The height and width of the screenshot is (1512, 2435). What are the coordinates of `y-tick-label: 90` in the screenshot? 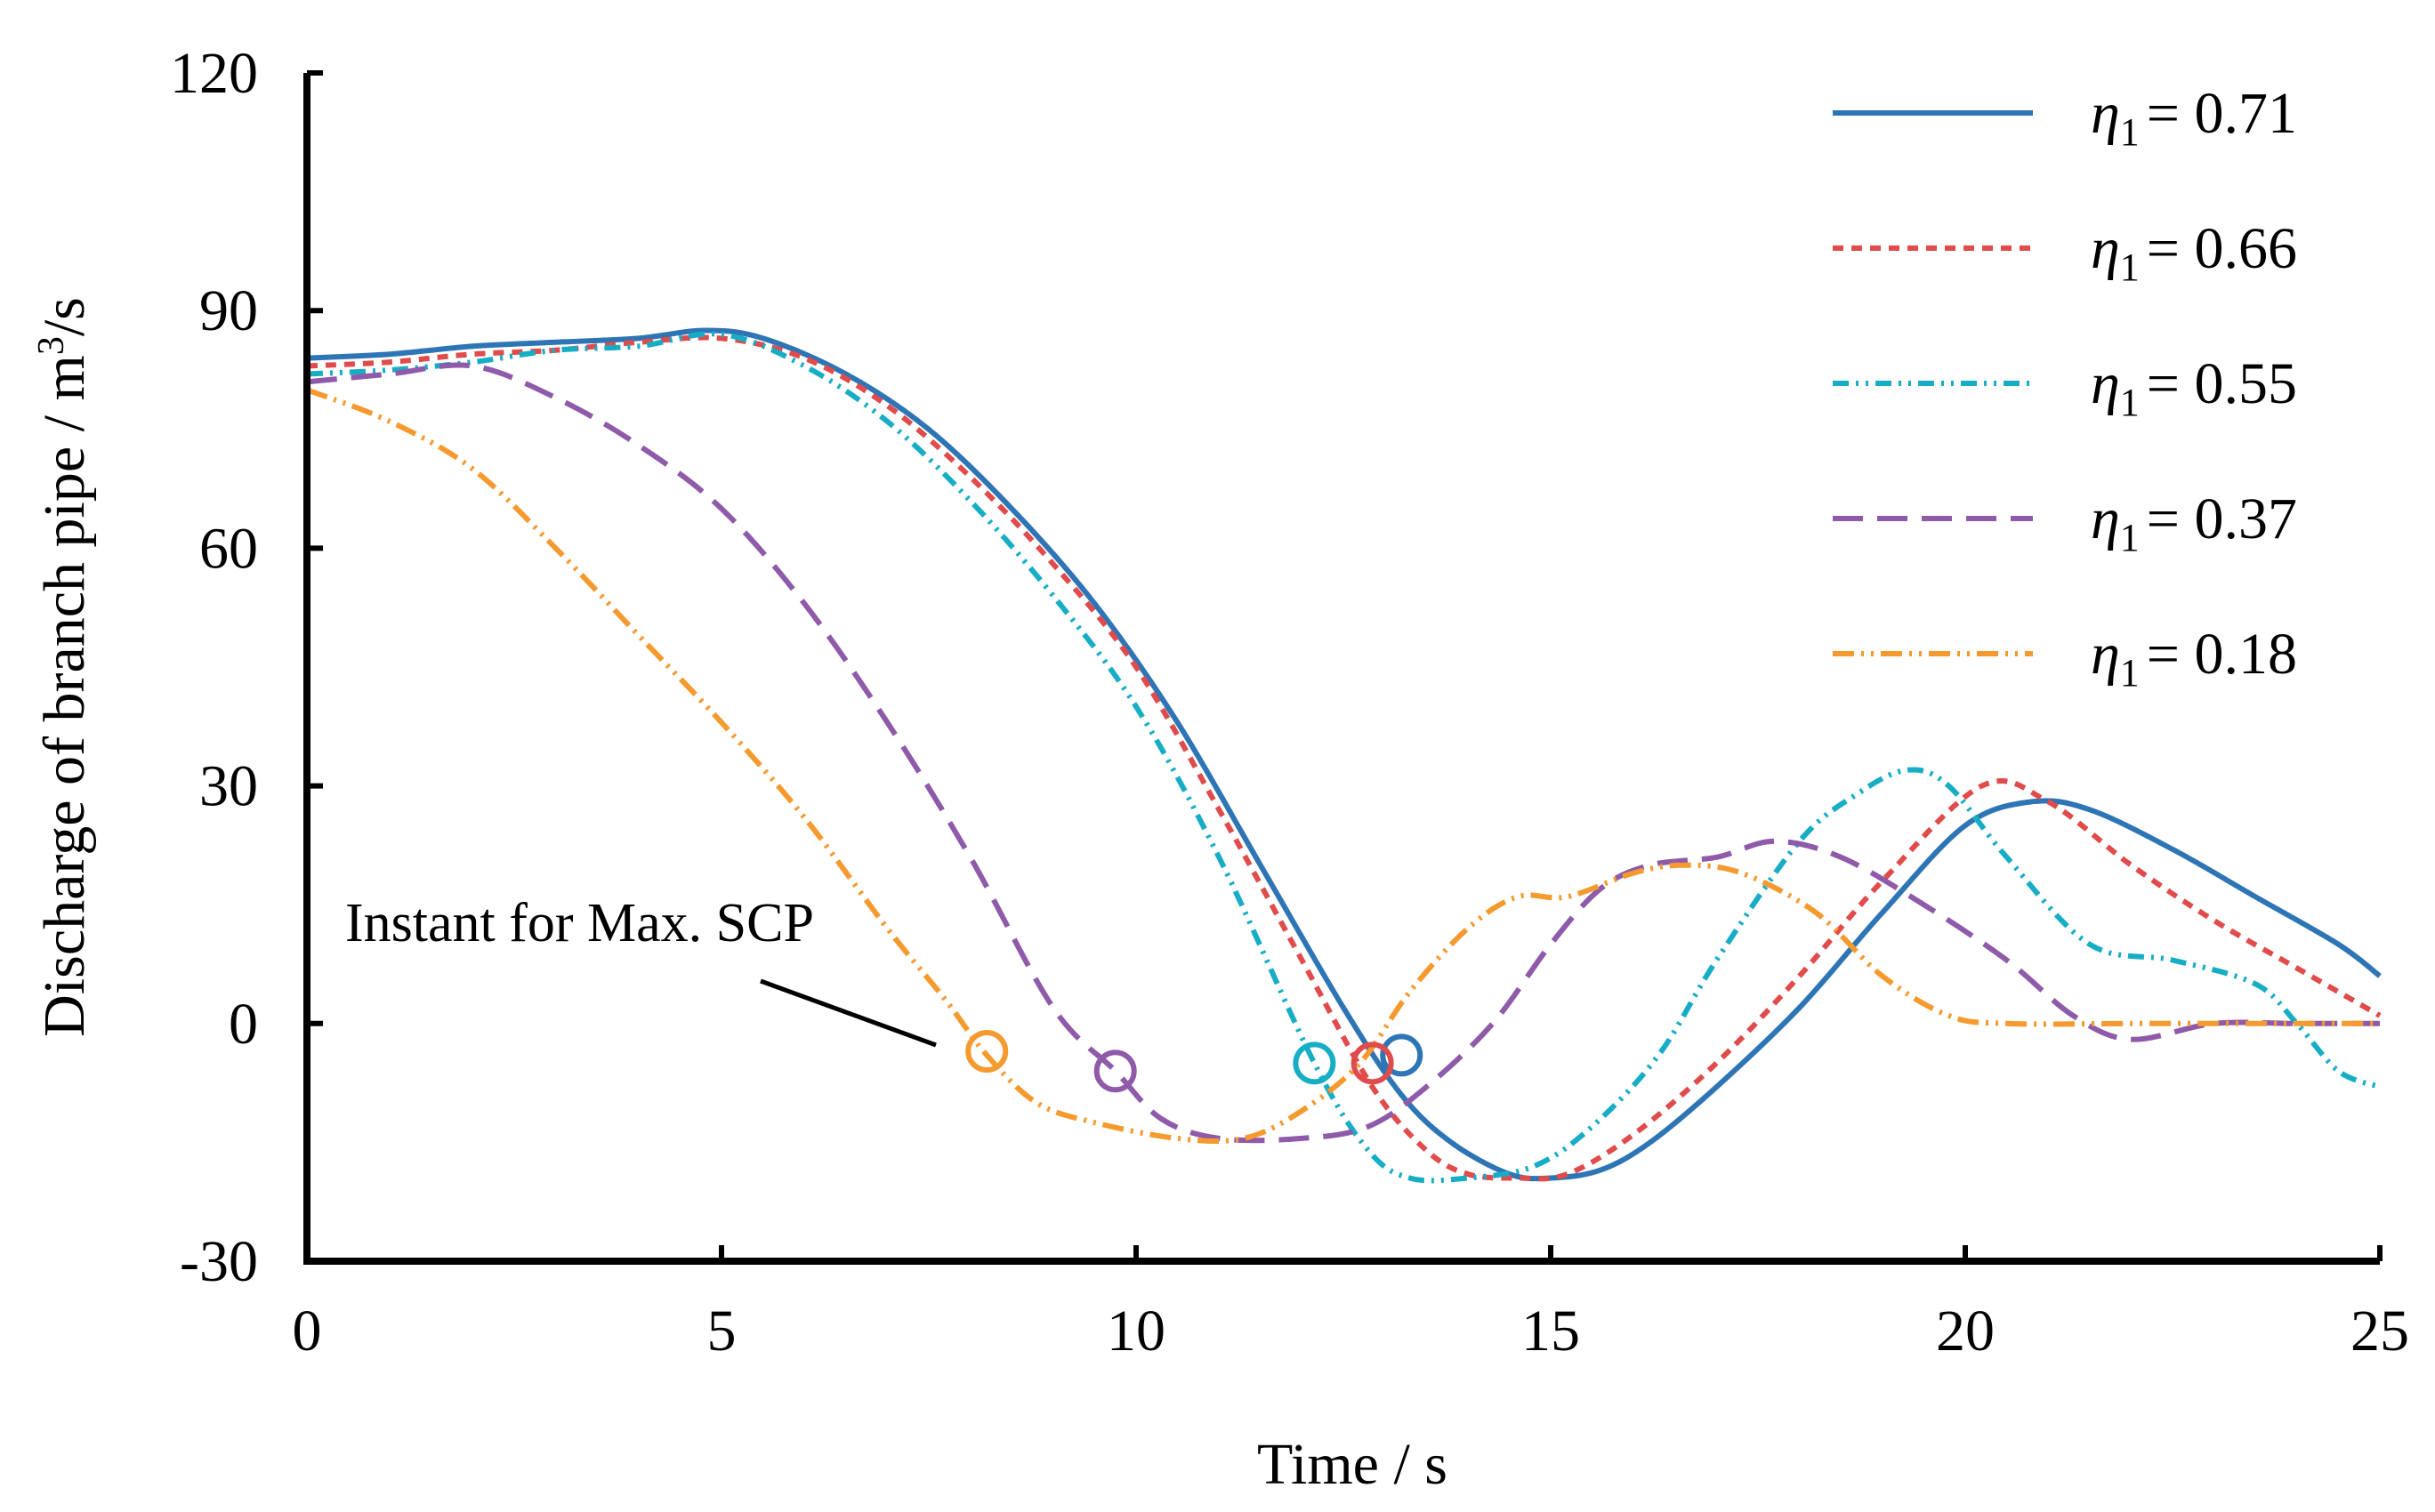 It's located at (228, 310).